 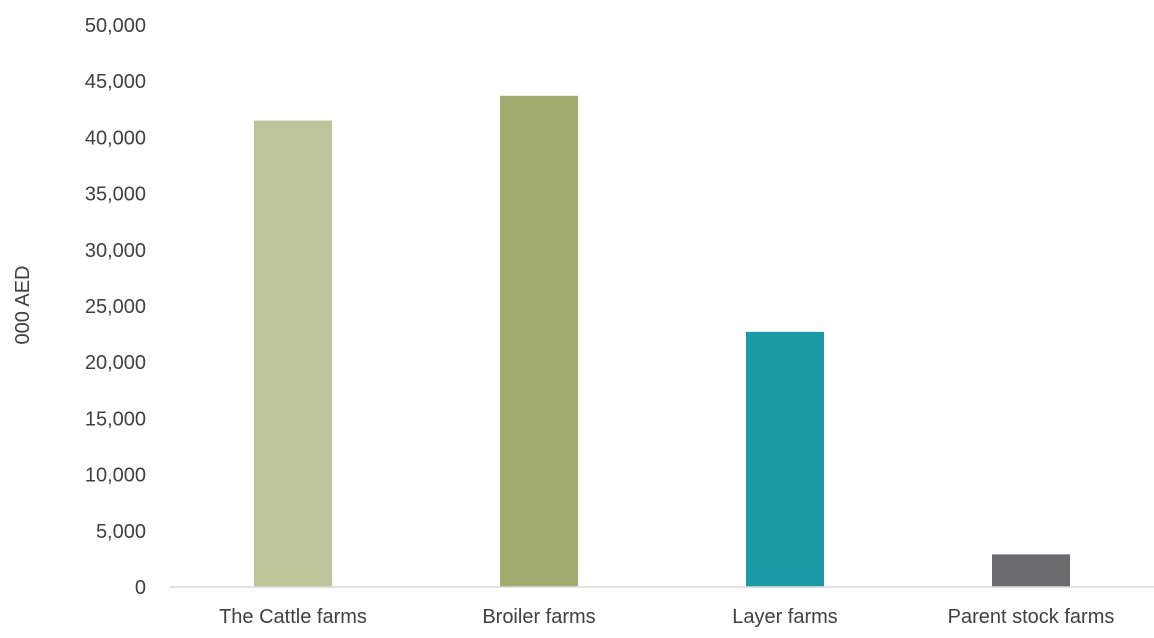 What do you see at coordinates (140, 588) in the screenshot?
I see `y-tick-label: 0` at bounding box center [140, 588].